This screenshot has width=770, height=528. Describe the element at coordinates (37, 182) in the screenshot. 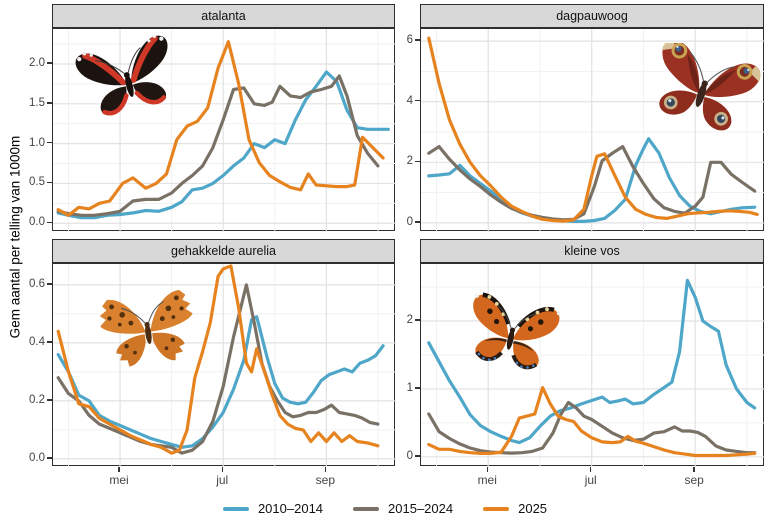

I see `y-tick-label: 0.5` at that location.